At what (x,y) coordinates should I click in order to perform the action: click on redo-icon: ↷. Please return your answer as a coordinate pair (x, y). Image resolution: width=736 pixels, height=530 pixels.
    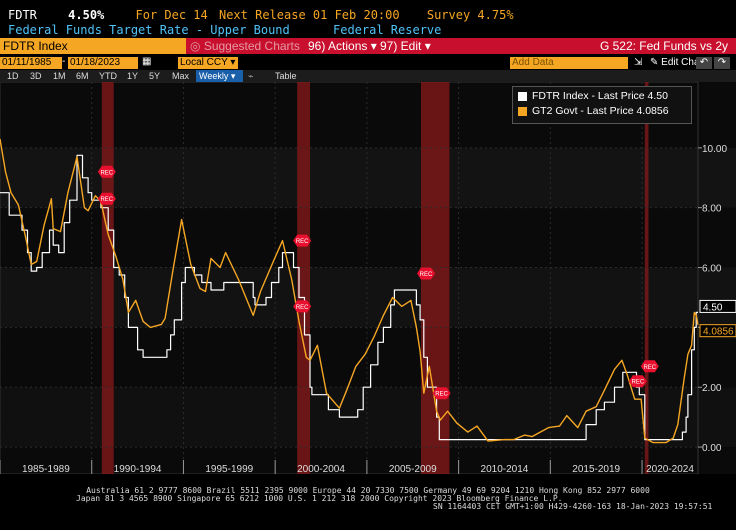
    Looking at the image, I should click on (722, 63).